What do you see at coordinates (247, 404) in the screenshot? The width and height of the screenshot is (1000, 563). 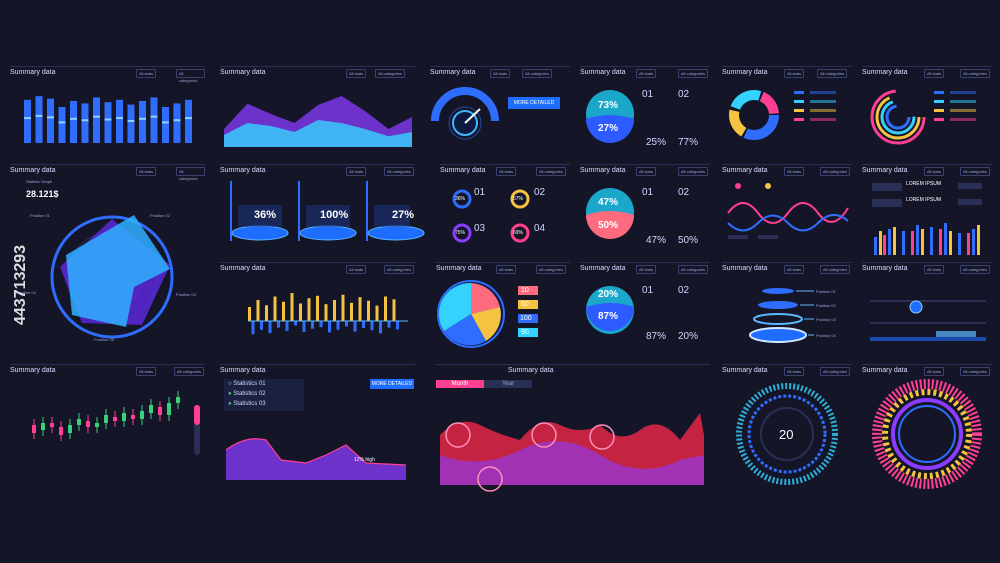 I see `statistics-item: ● Statistics 03` at bounding box center [247, 404].